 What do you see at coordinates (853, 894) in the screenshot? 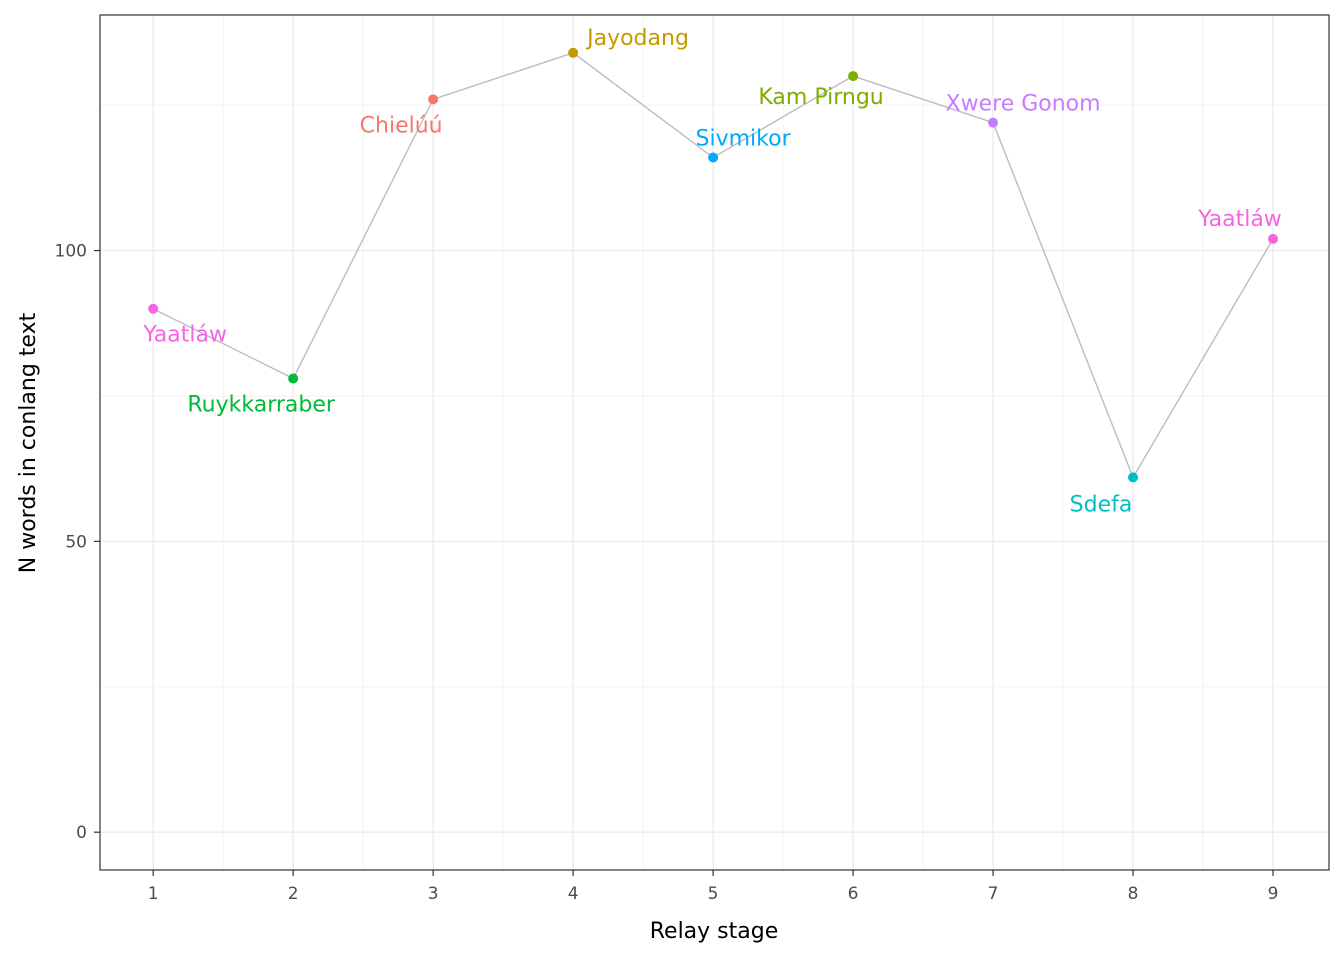
I see `x-tick-label: 6` at bounding box center [853, 894].